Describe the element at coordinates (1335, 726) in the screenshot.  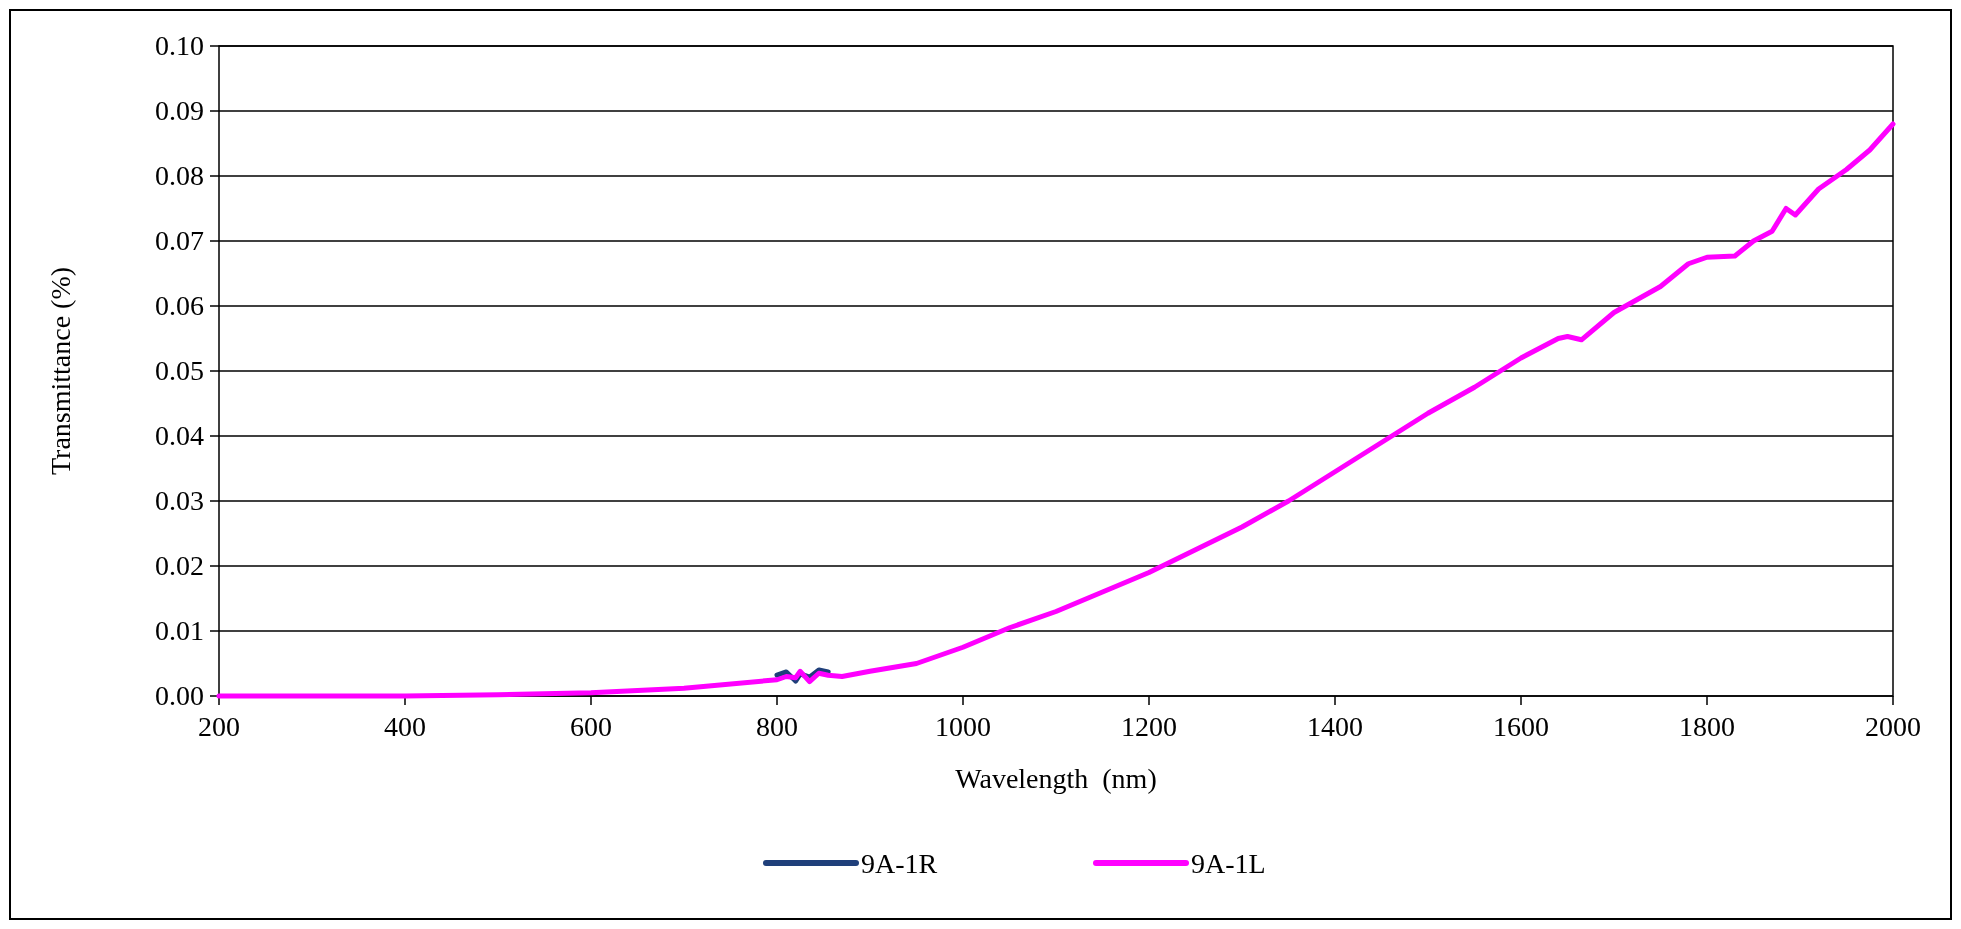
I see `x-tick-label: 1400` at that location.